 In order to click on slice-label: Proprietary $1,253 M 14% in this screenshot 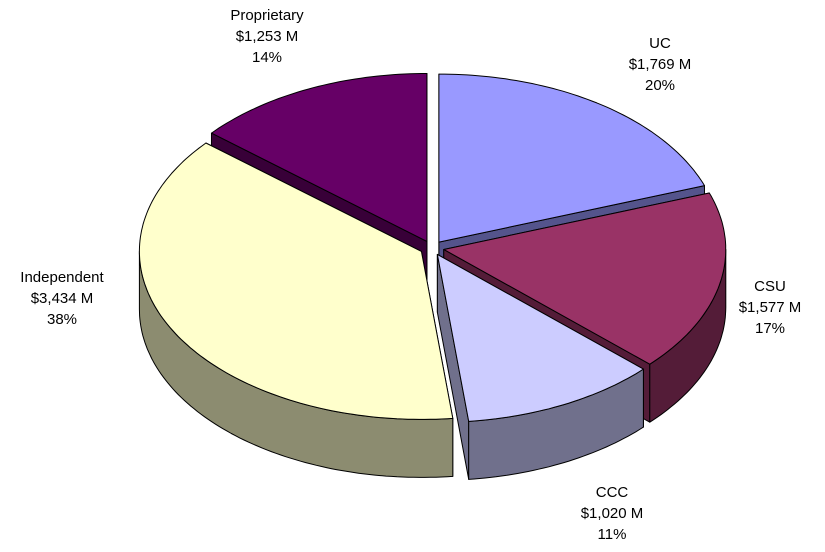, I will do `click(267, 36)`.